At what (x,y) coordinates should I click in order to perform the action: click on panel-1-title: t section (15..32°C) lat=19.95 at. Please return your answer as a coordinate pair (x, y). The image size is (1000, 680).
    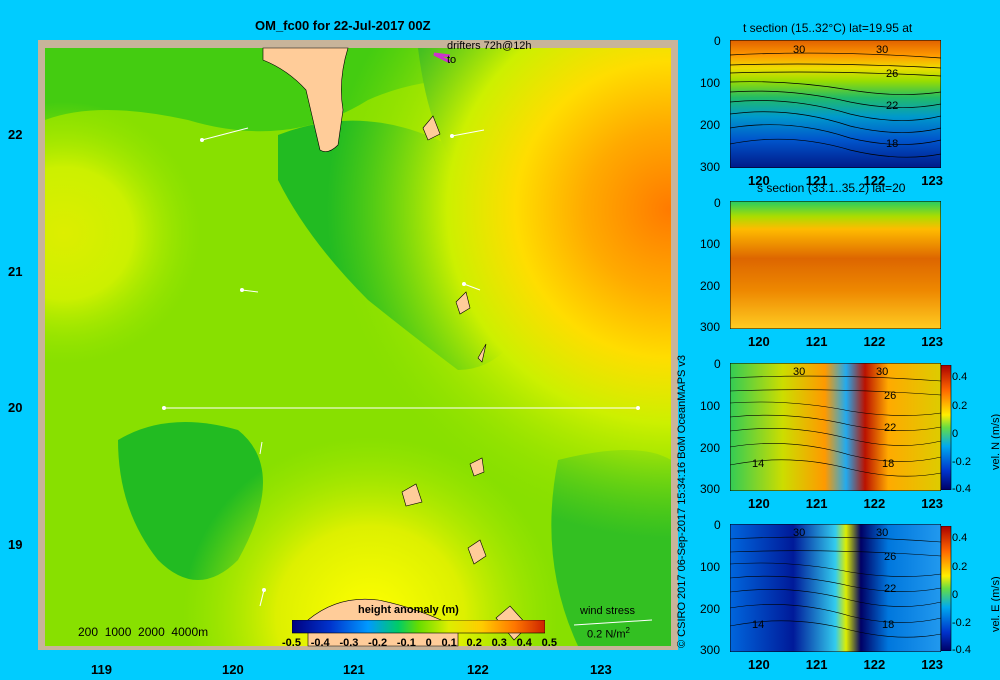
    Looking at the image, I should click on (828, 28).